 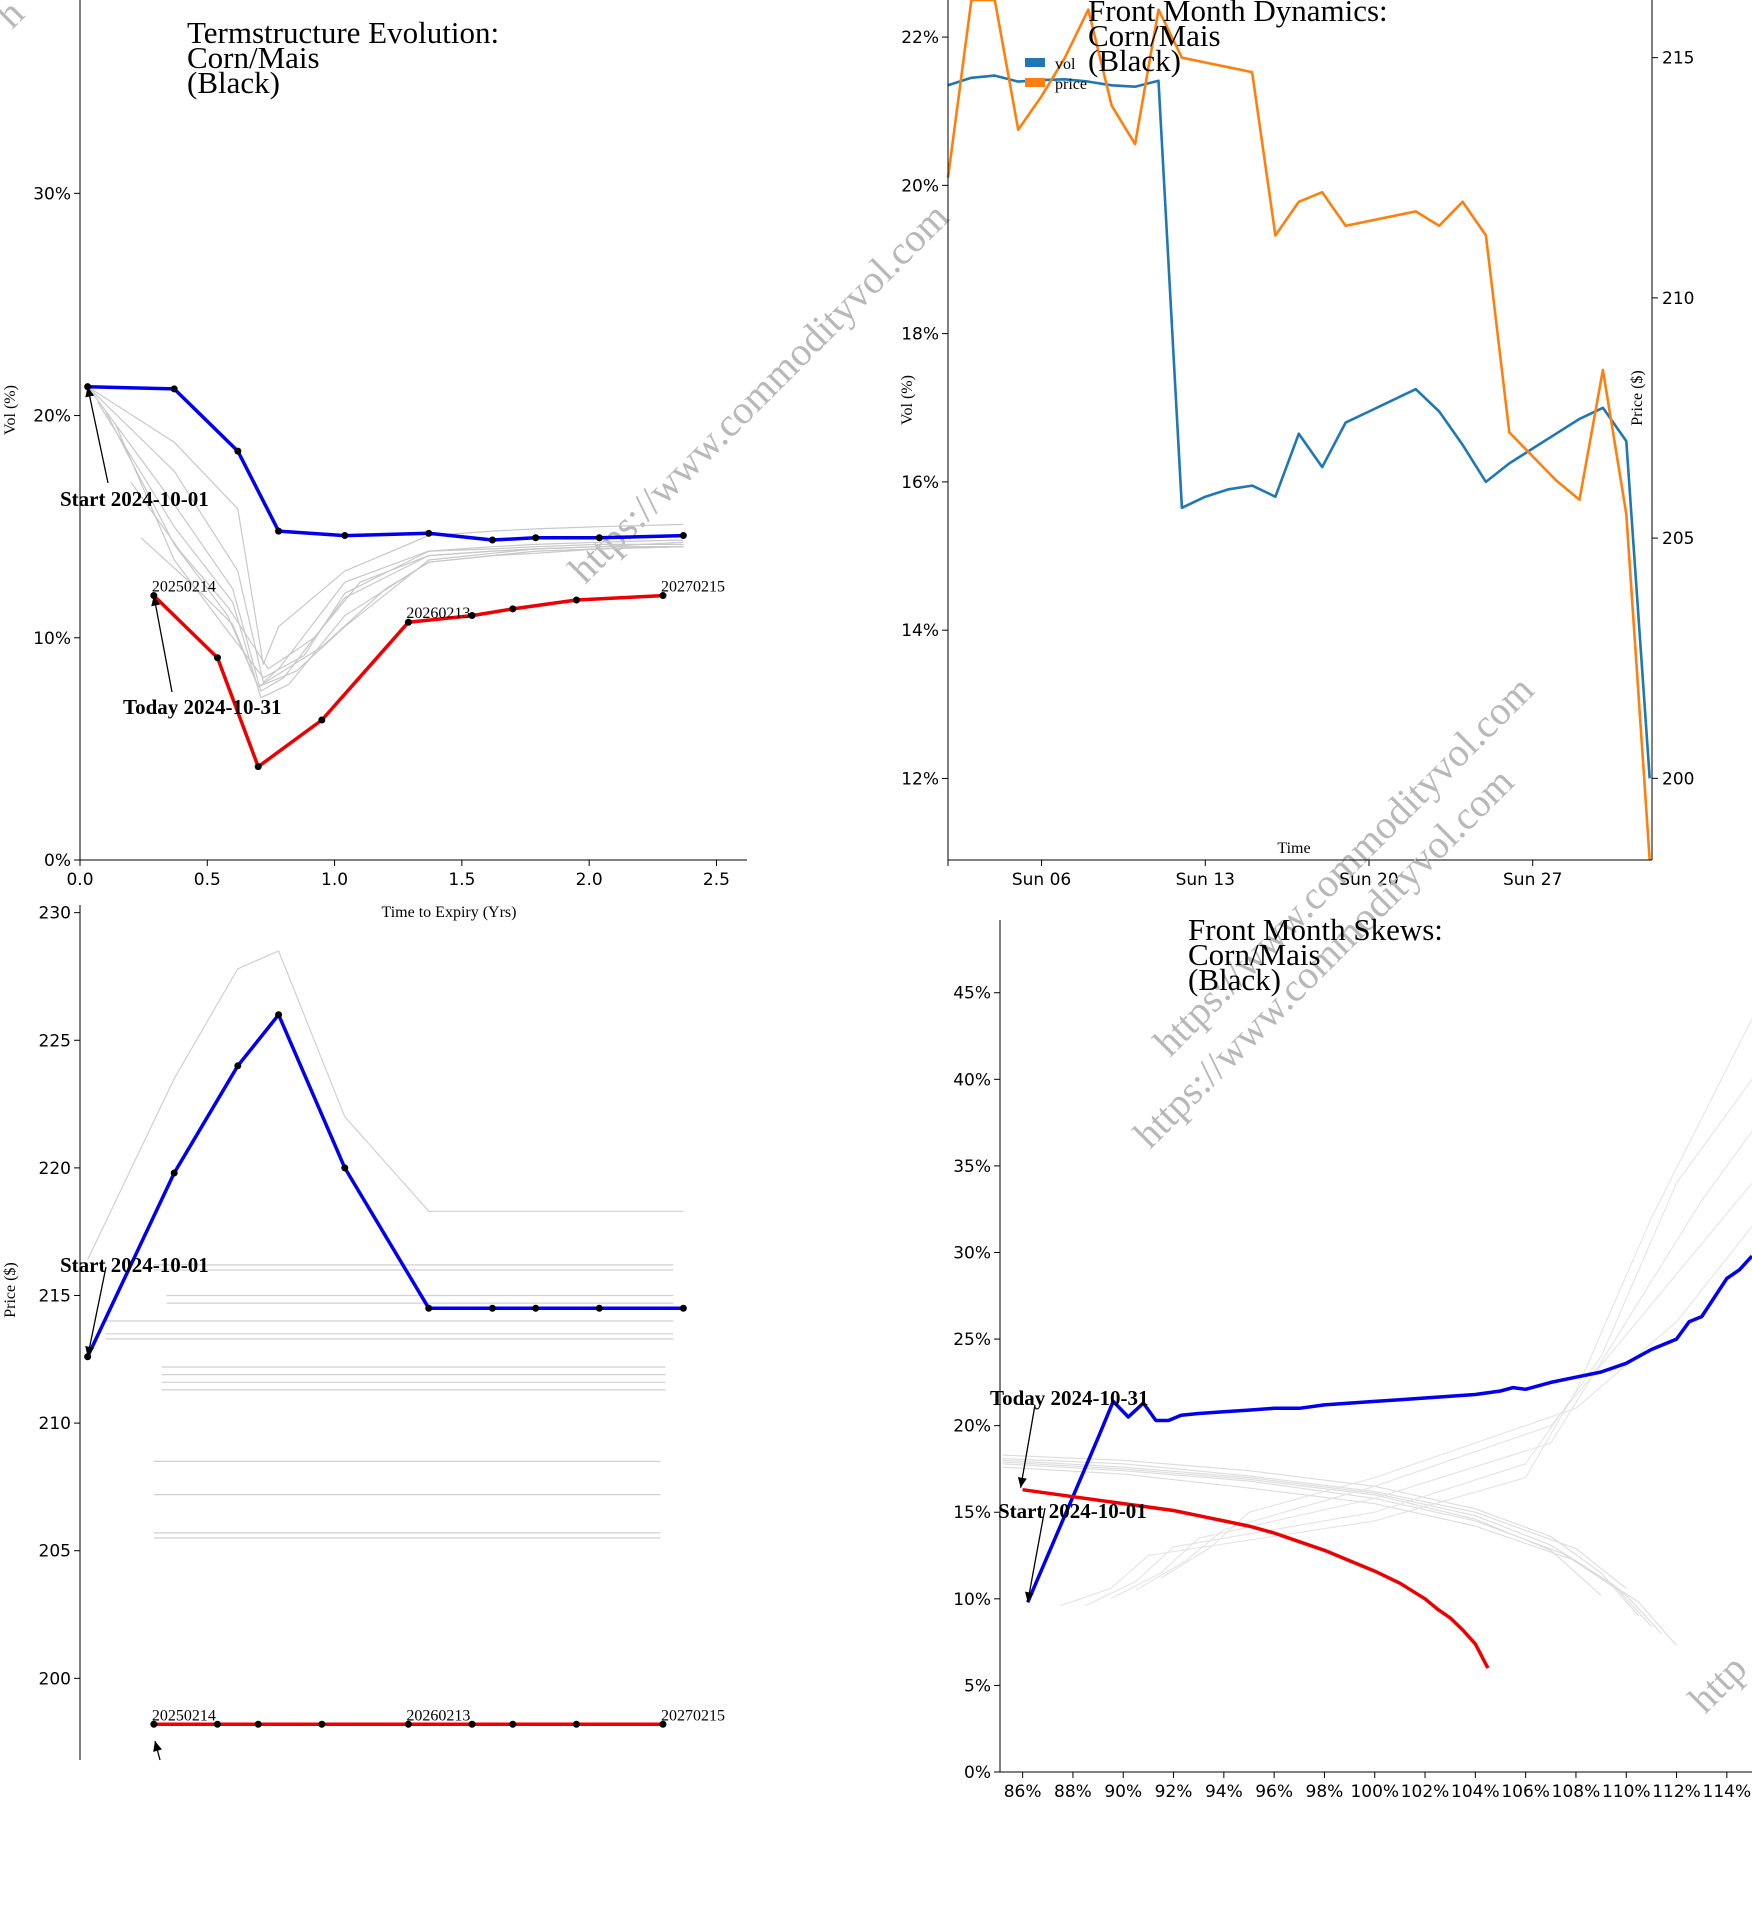 What do you see at coordinates (1475, 1792) in the screenshot?
I see `x-tick-label: 104%` at bounding box center [1475, 1792].